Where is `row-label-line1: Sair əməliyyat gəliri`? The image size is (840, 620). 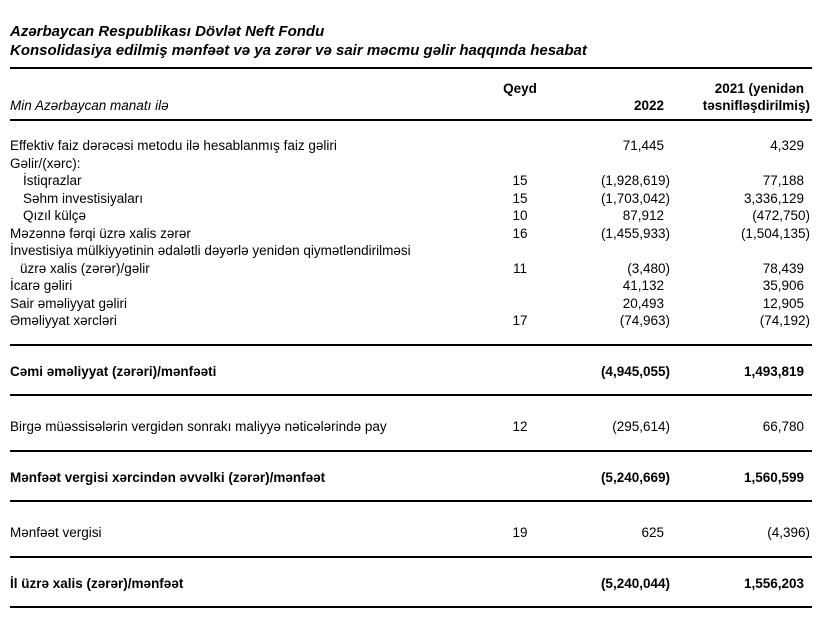
row-label-line1: Sair əməliyyat gəliri is located at coordinates (69, 303).